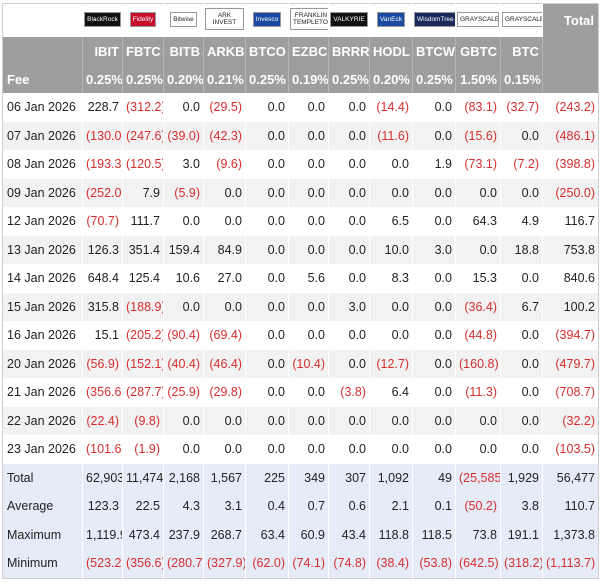  Describe the element at coordinates (143, 107) in the screenshot. I see `flow-value: (312.2)` at that location.